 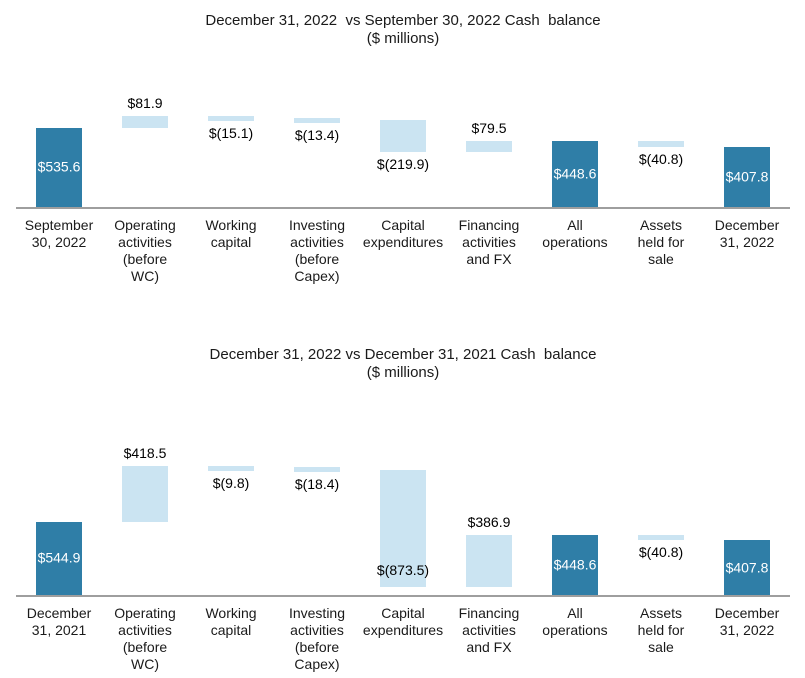 I want to click on category-label-line: Capital, so click(x=403, y=225).